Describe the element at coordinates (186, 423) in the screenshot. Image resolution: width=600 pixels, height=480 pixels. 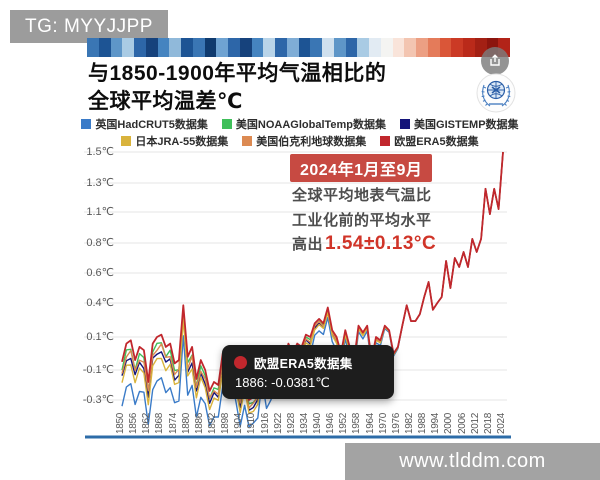
I see `x-tick-label: 1880` at that location.